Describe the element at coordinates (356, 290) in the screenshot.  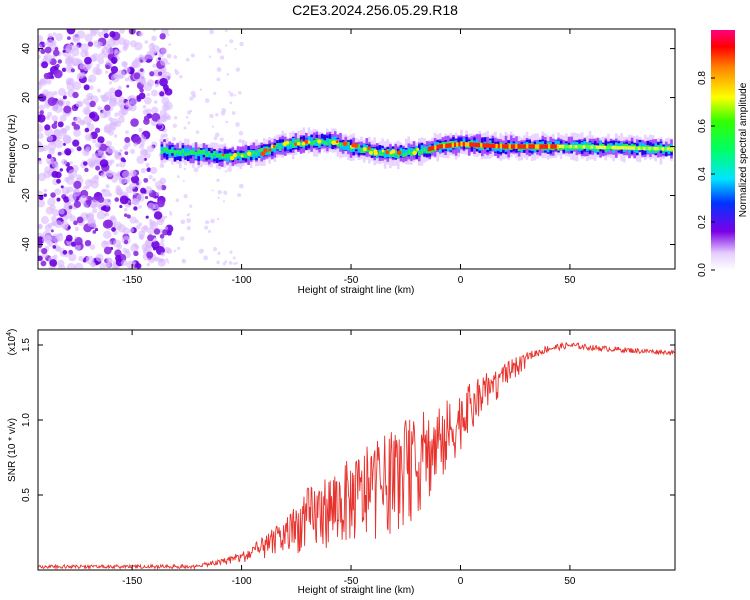
I see `spectrogram-x-label: Height of straight line (km)` at that location.